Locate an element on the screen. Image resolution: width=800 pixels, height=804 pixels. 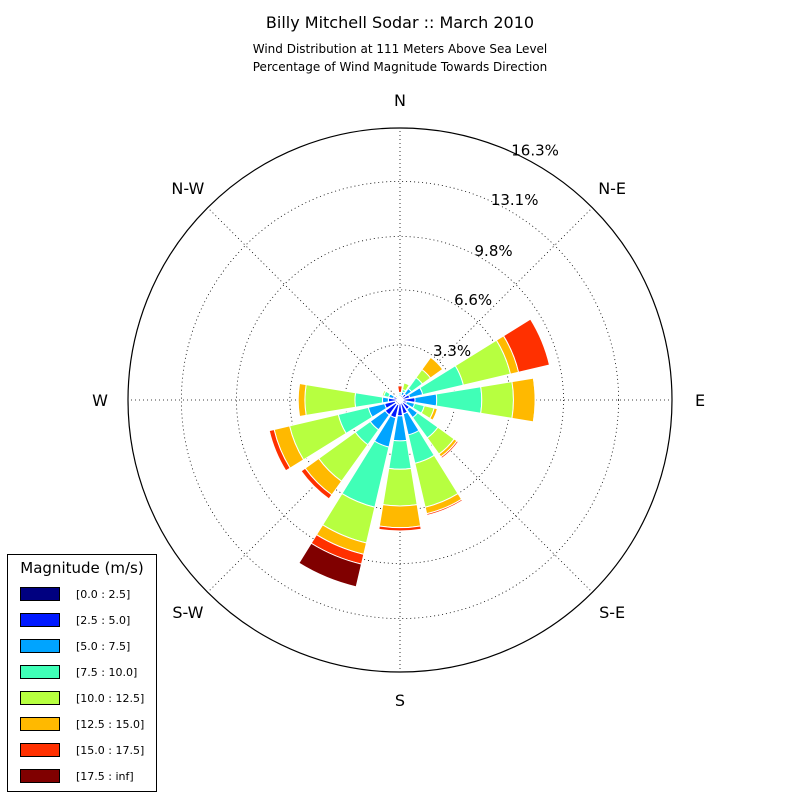
radial-tick-label: 3.3% is located at coordinates (452, 351).